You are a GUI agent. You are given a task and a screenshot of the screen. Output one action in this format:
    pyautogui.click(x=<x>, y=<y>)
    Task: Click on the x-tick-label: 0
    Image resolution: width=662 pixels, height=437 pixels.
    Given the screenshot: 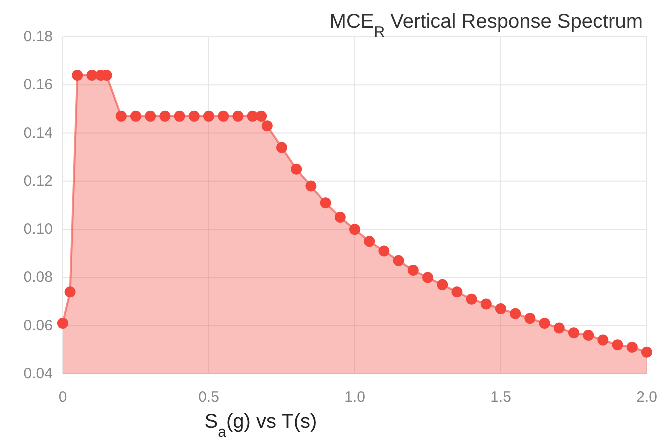 What is the action you would take?
    pyautogui.click(x=63, y=397)
    